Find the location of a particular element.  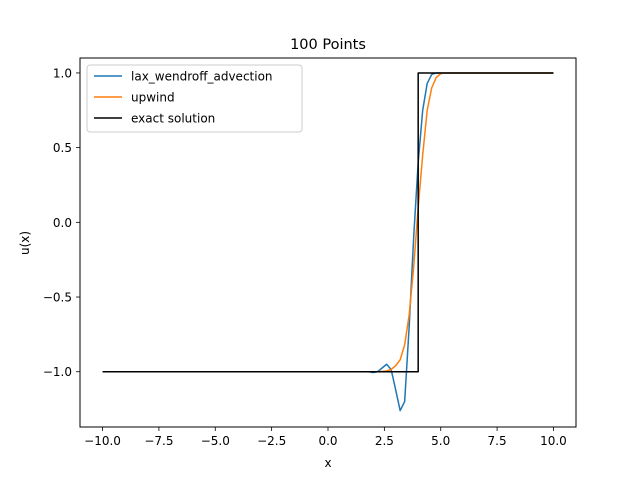

x-tick-label: 5.0 is located at coordinates (440, 441).